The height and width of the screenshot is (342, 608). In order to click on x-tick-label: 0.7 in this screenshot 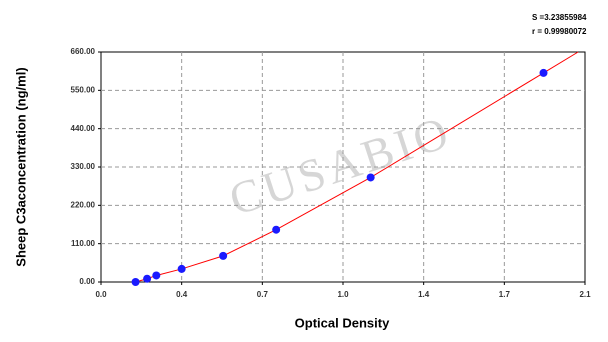, I will do `click(263, 294)`.